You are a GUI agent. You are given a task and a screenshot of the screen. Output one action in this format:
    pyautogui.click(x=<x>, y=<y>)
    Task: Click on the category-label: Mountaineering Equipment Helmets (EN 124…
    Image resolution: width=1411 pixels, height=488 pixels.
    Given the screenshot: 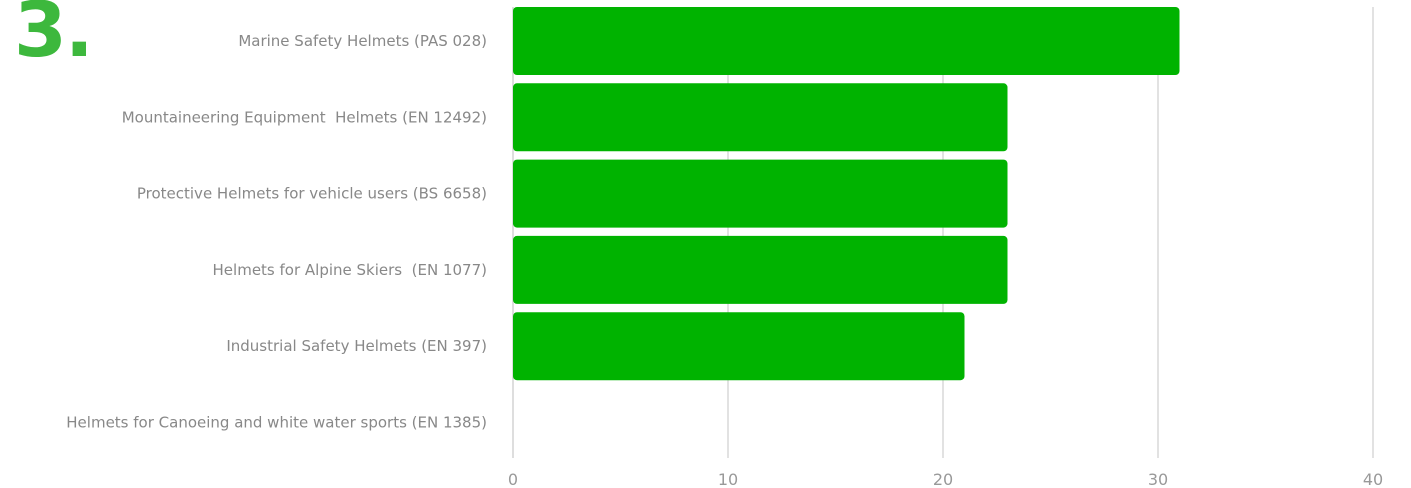 What is the action you would take?
    pyautogui.click(x=304, y=117)
    